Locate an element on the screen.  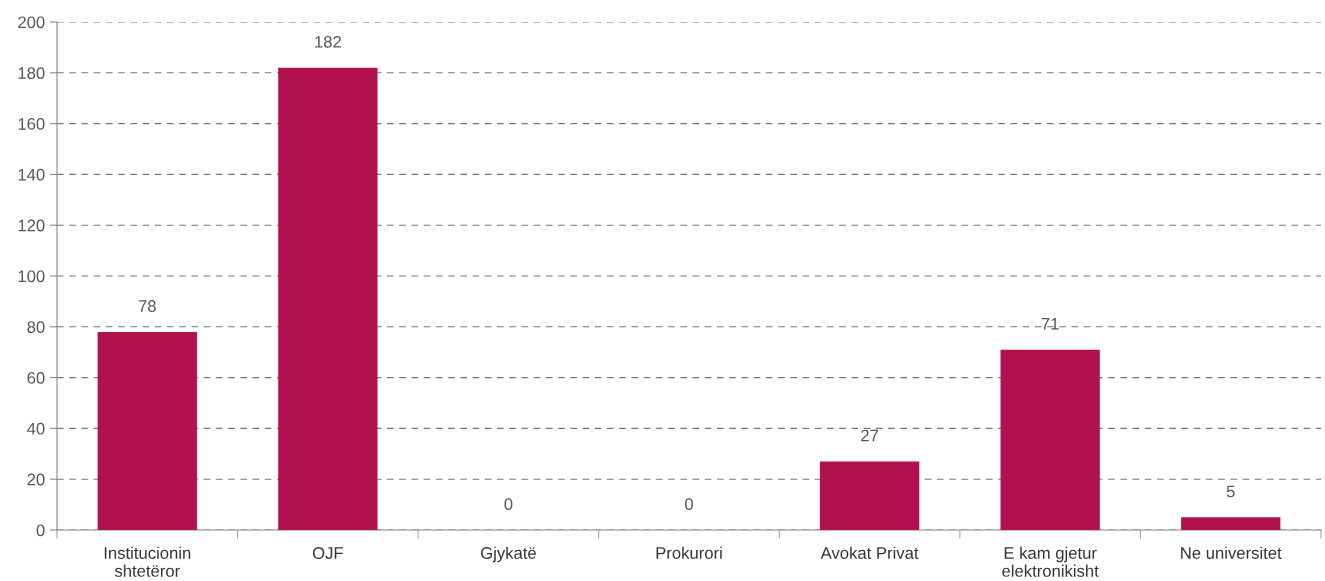
x-tick-label: Avokat Privat is located at coordinates (869, 552).